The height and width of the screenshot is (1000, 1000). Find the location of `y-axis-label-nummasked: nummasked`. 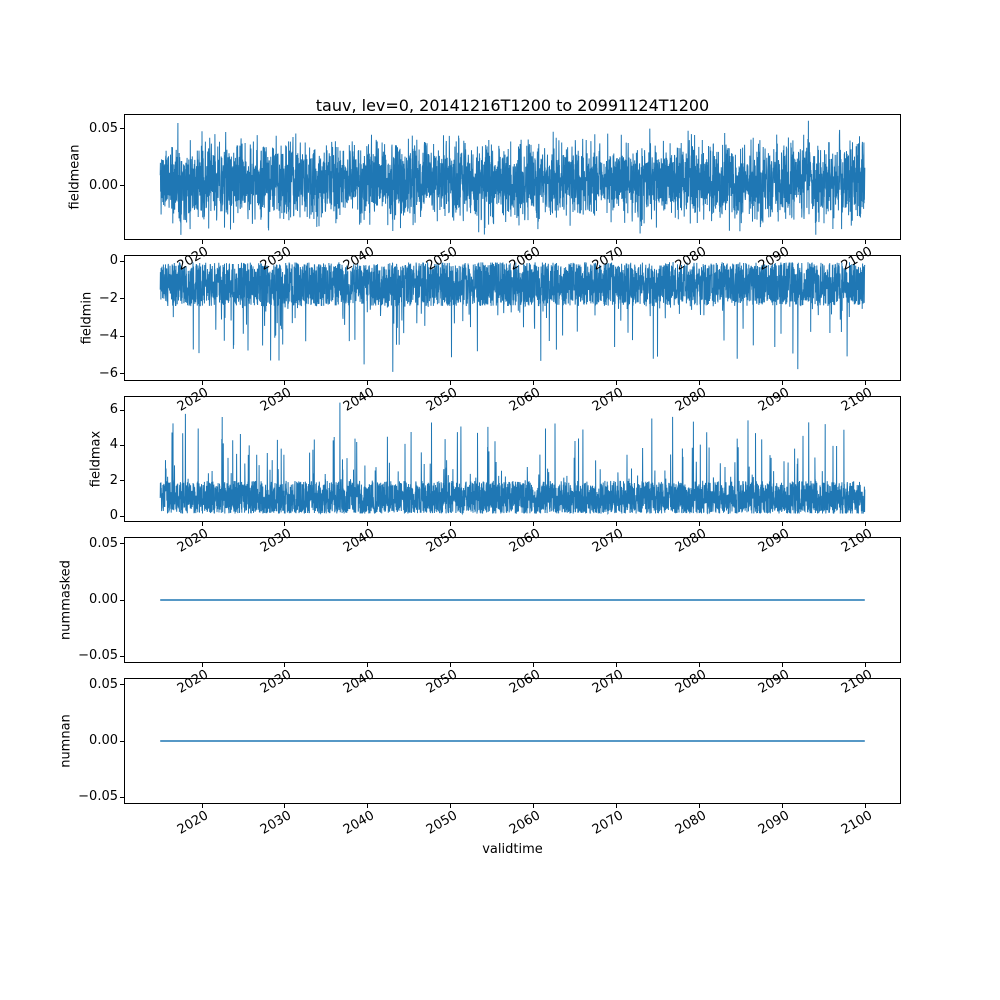

y-axis-label-nummasked: nummasked is located at coordinates (66, 600).